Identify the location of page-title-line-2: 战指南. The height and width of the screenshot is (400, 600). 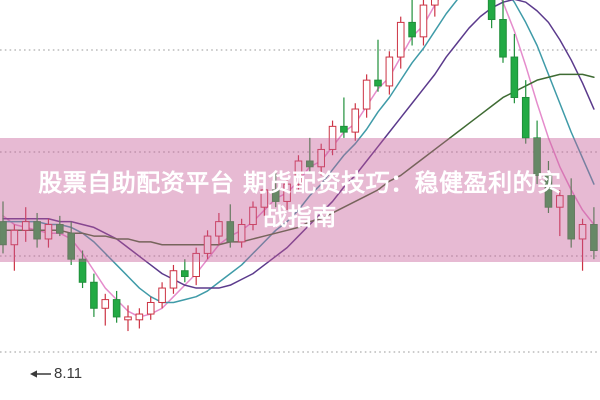
(300, 217).